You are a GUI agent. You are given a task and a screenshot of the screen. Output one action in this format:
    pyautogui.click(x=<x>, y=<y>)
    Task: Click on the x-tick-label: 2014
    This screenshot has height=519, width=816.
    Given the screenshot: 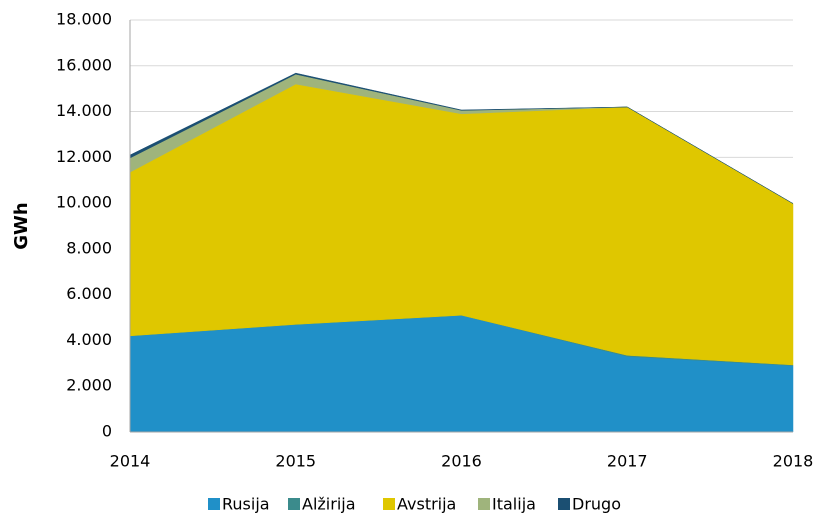 What is the action you would take?
    pyautogui.click(x=130, y=461)
    